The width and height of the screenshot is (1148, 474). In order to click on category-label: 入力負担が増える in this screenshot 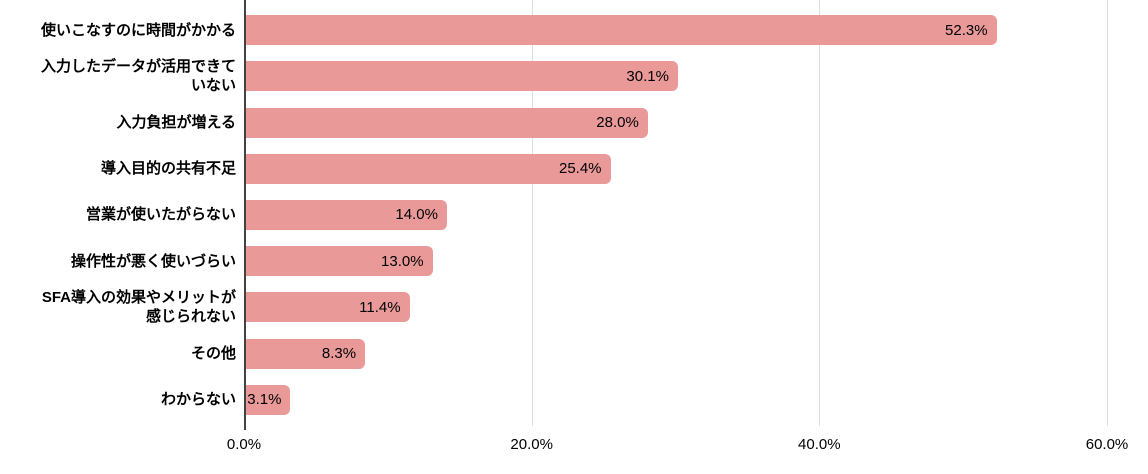, I will do `click(176, 123)`.